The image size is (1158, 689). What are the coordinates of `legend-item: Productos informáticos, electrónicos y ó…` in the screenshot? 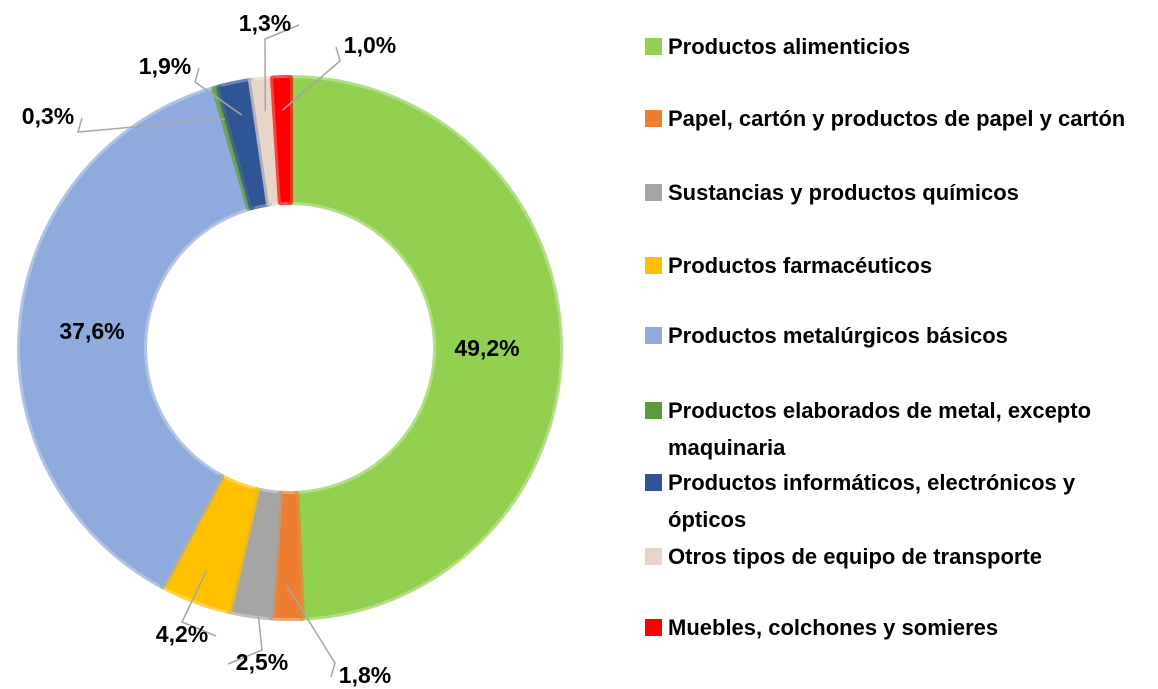 It's located at (897, 501).